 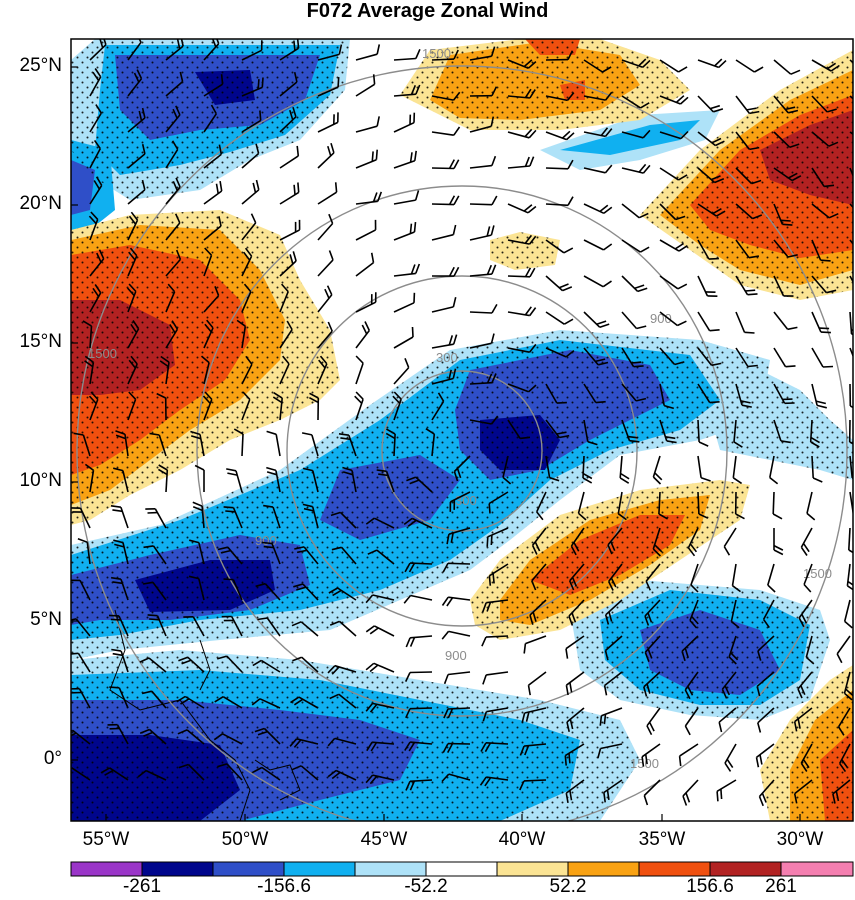 I want to click on lon-label: 30°W, so click(x=800, y=839).